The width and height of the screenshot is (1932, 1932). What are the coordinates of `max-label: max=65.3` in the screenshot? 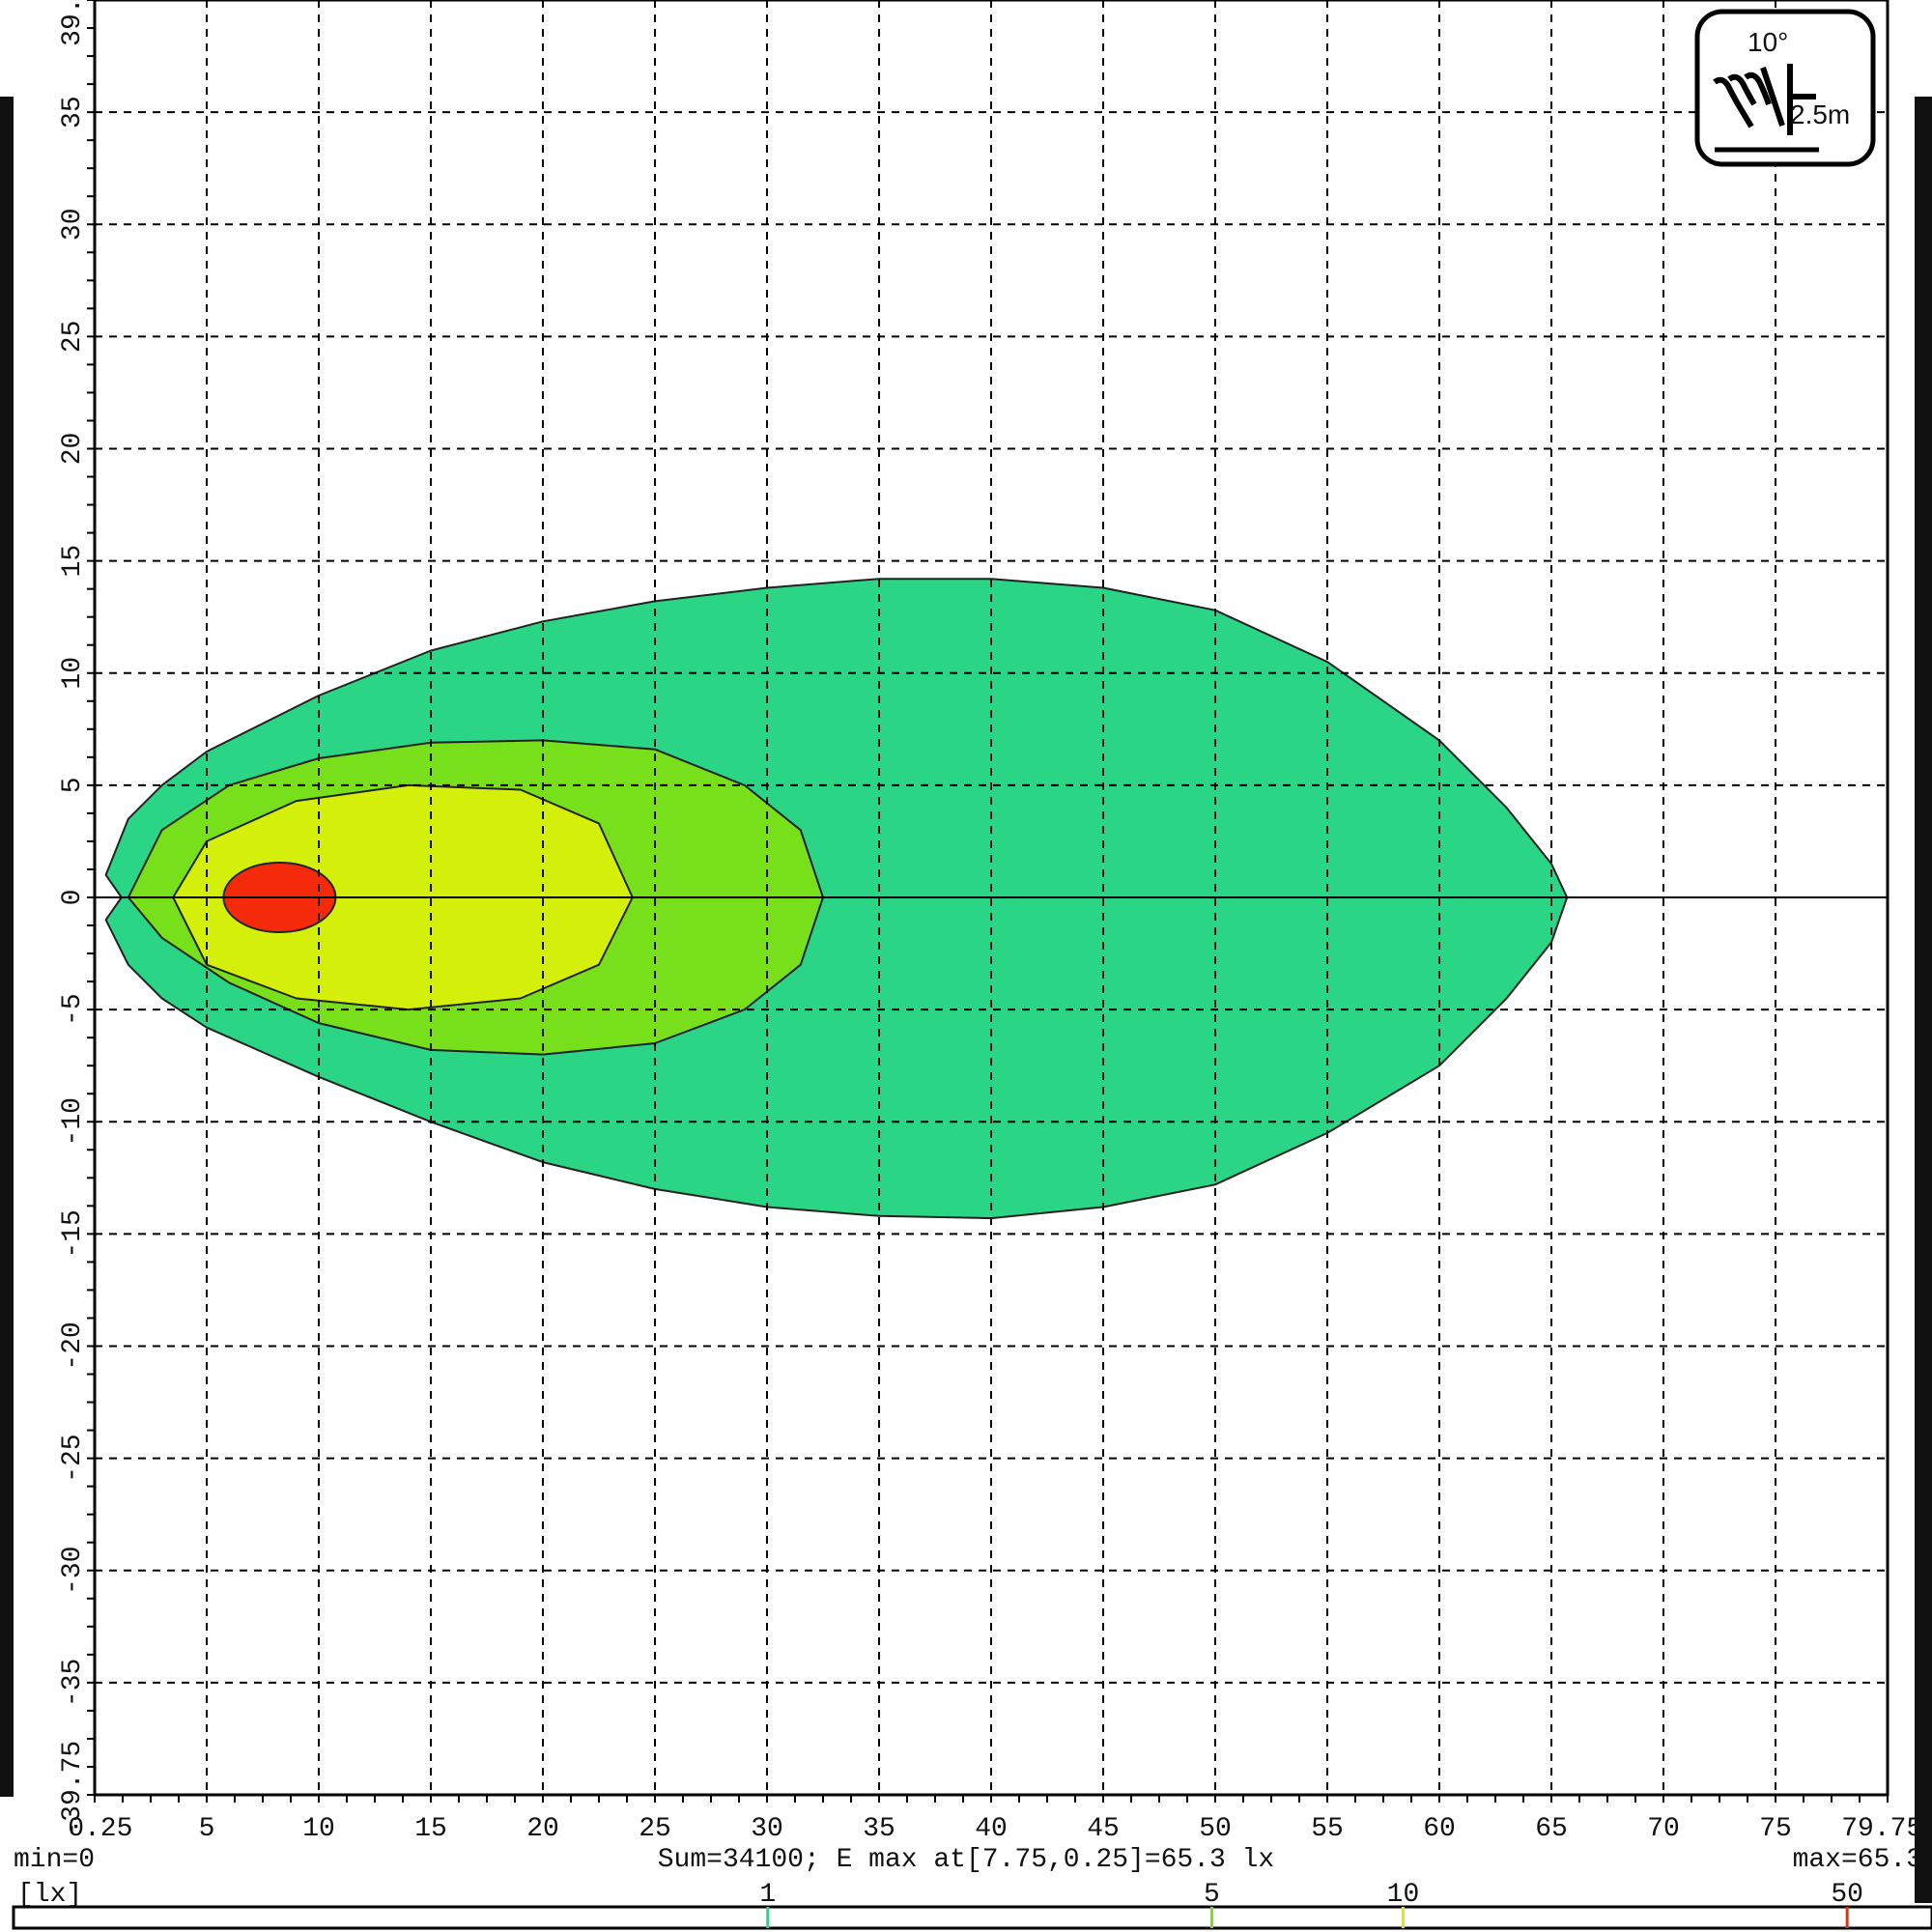 It's located at (1857, 1860).